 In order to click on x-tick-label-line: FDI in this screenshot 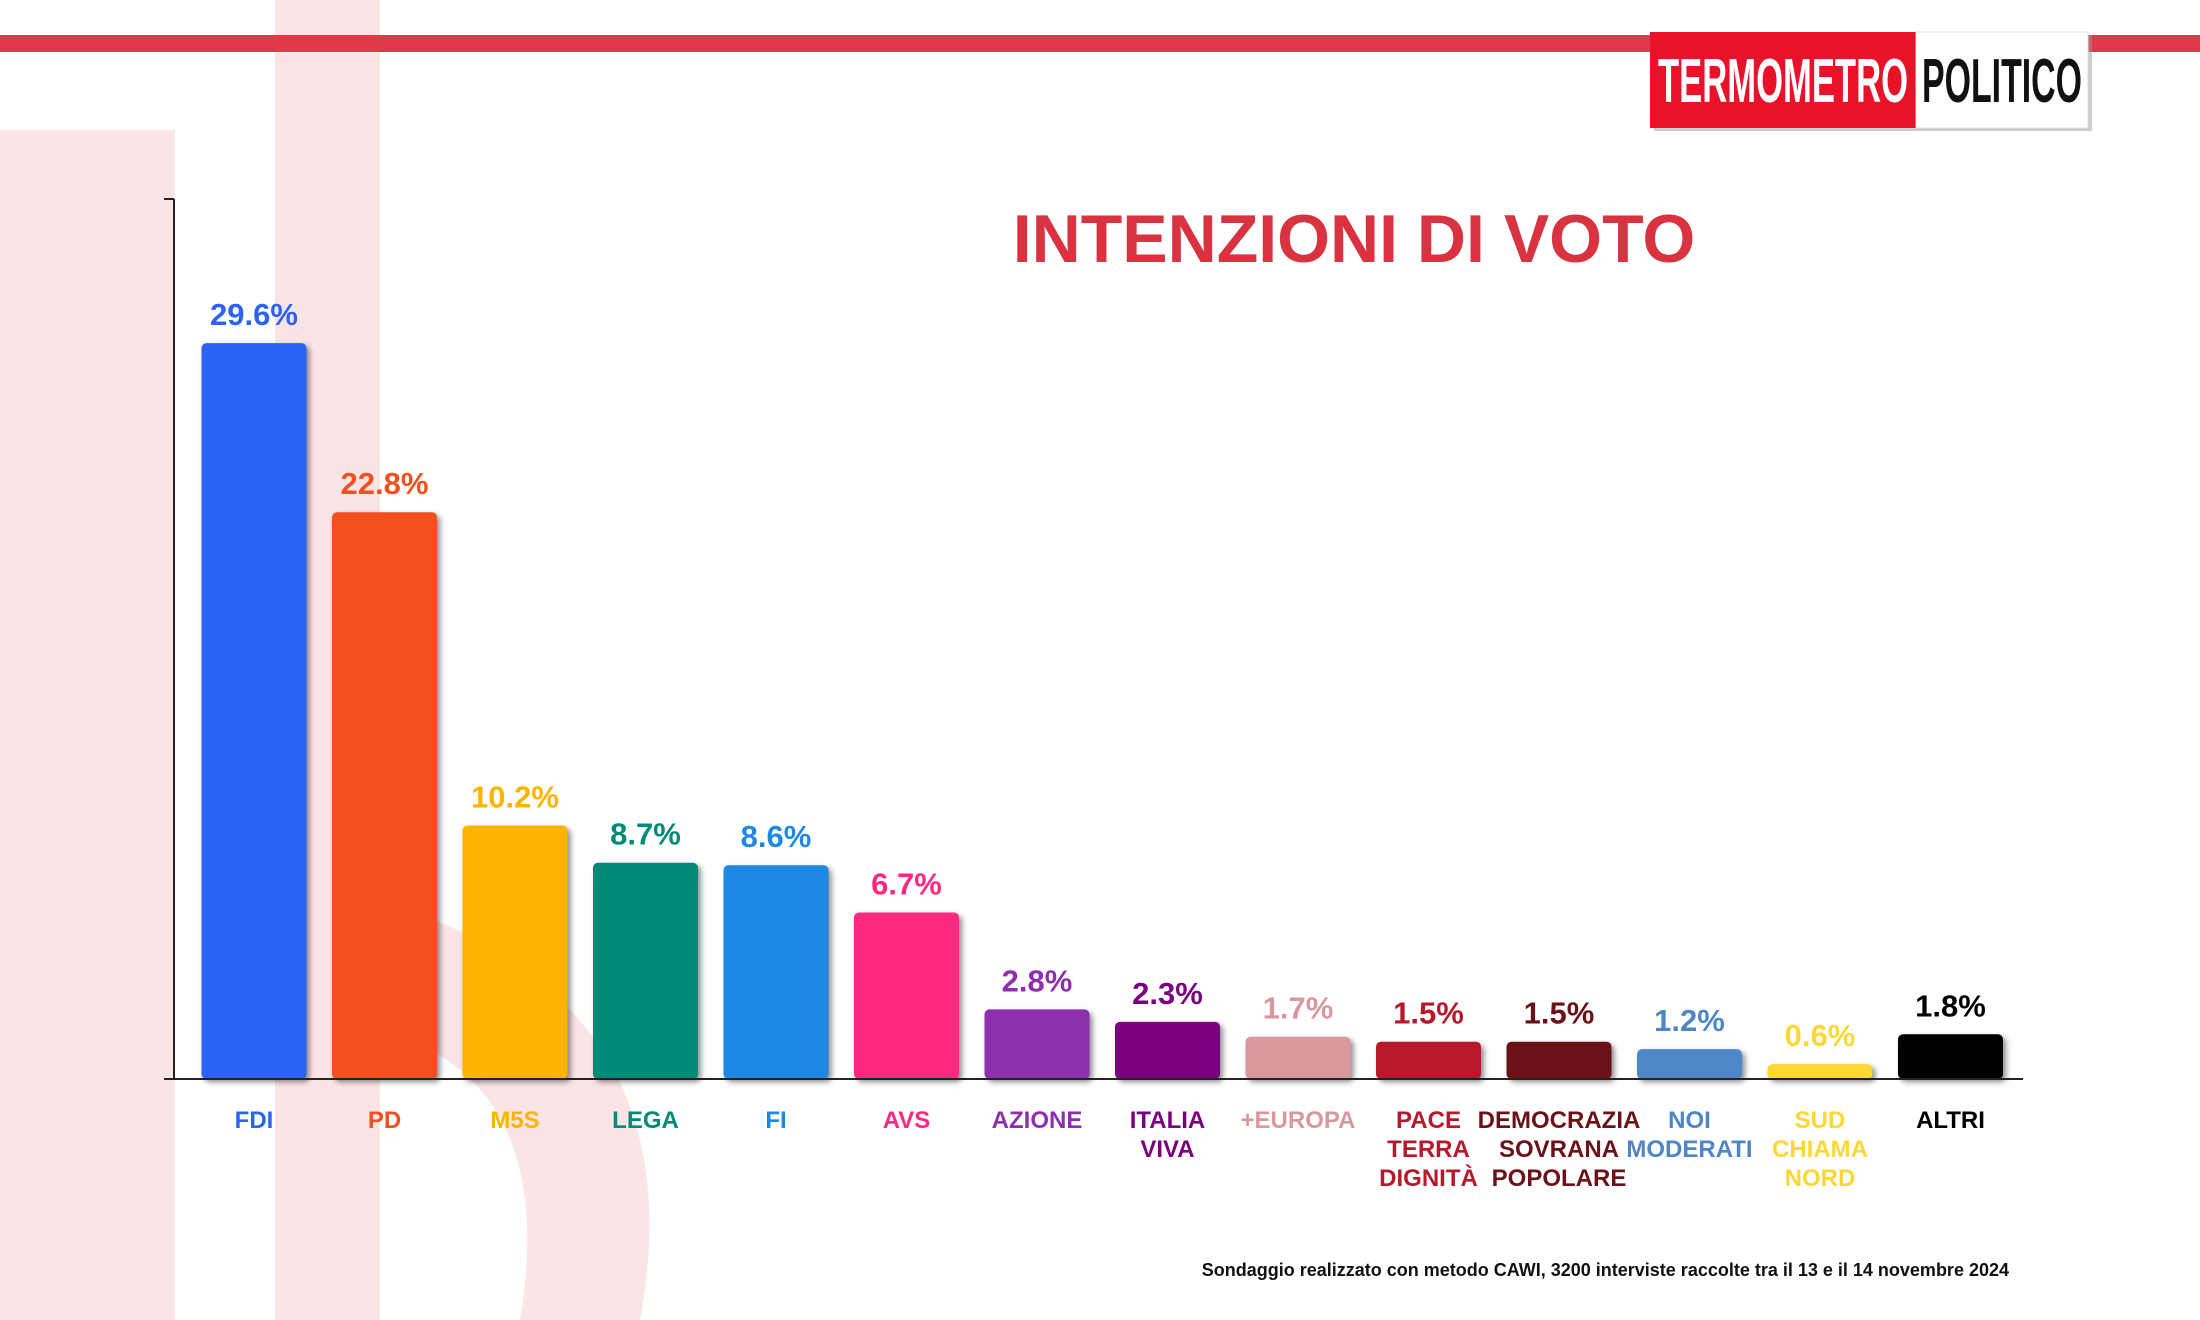, I will do `click(254, 1120)`.